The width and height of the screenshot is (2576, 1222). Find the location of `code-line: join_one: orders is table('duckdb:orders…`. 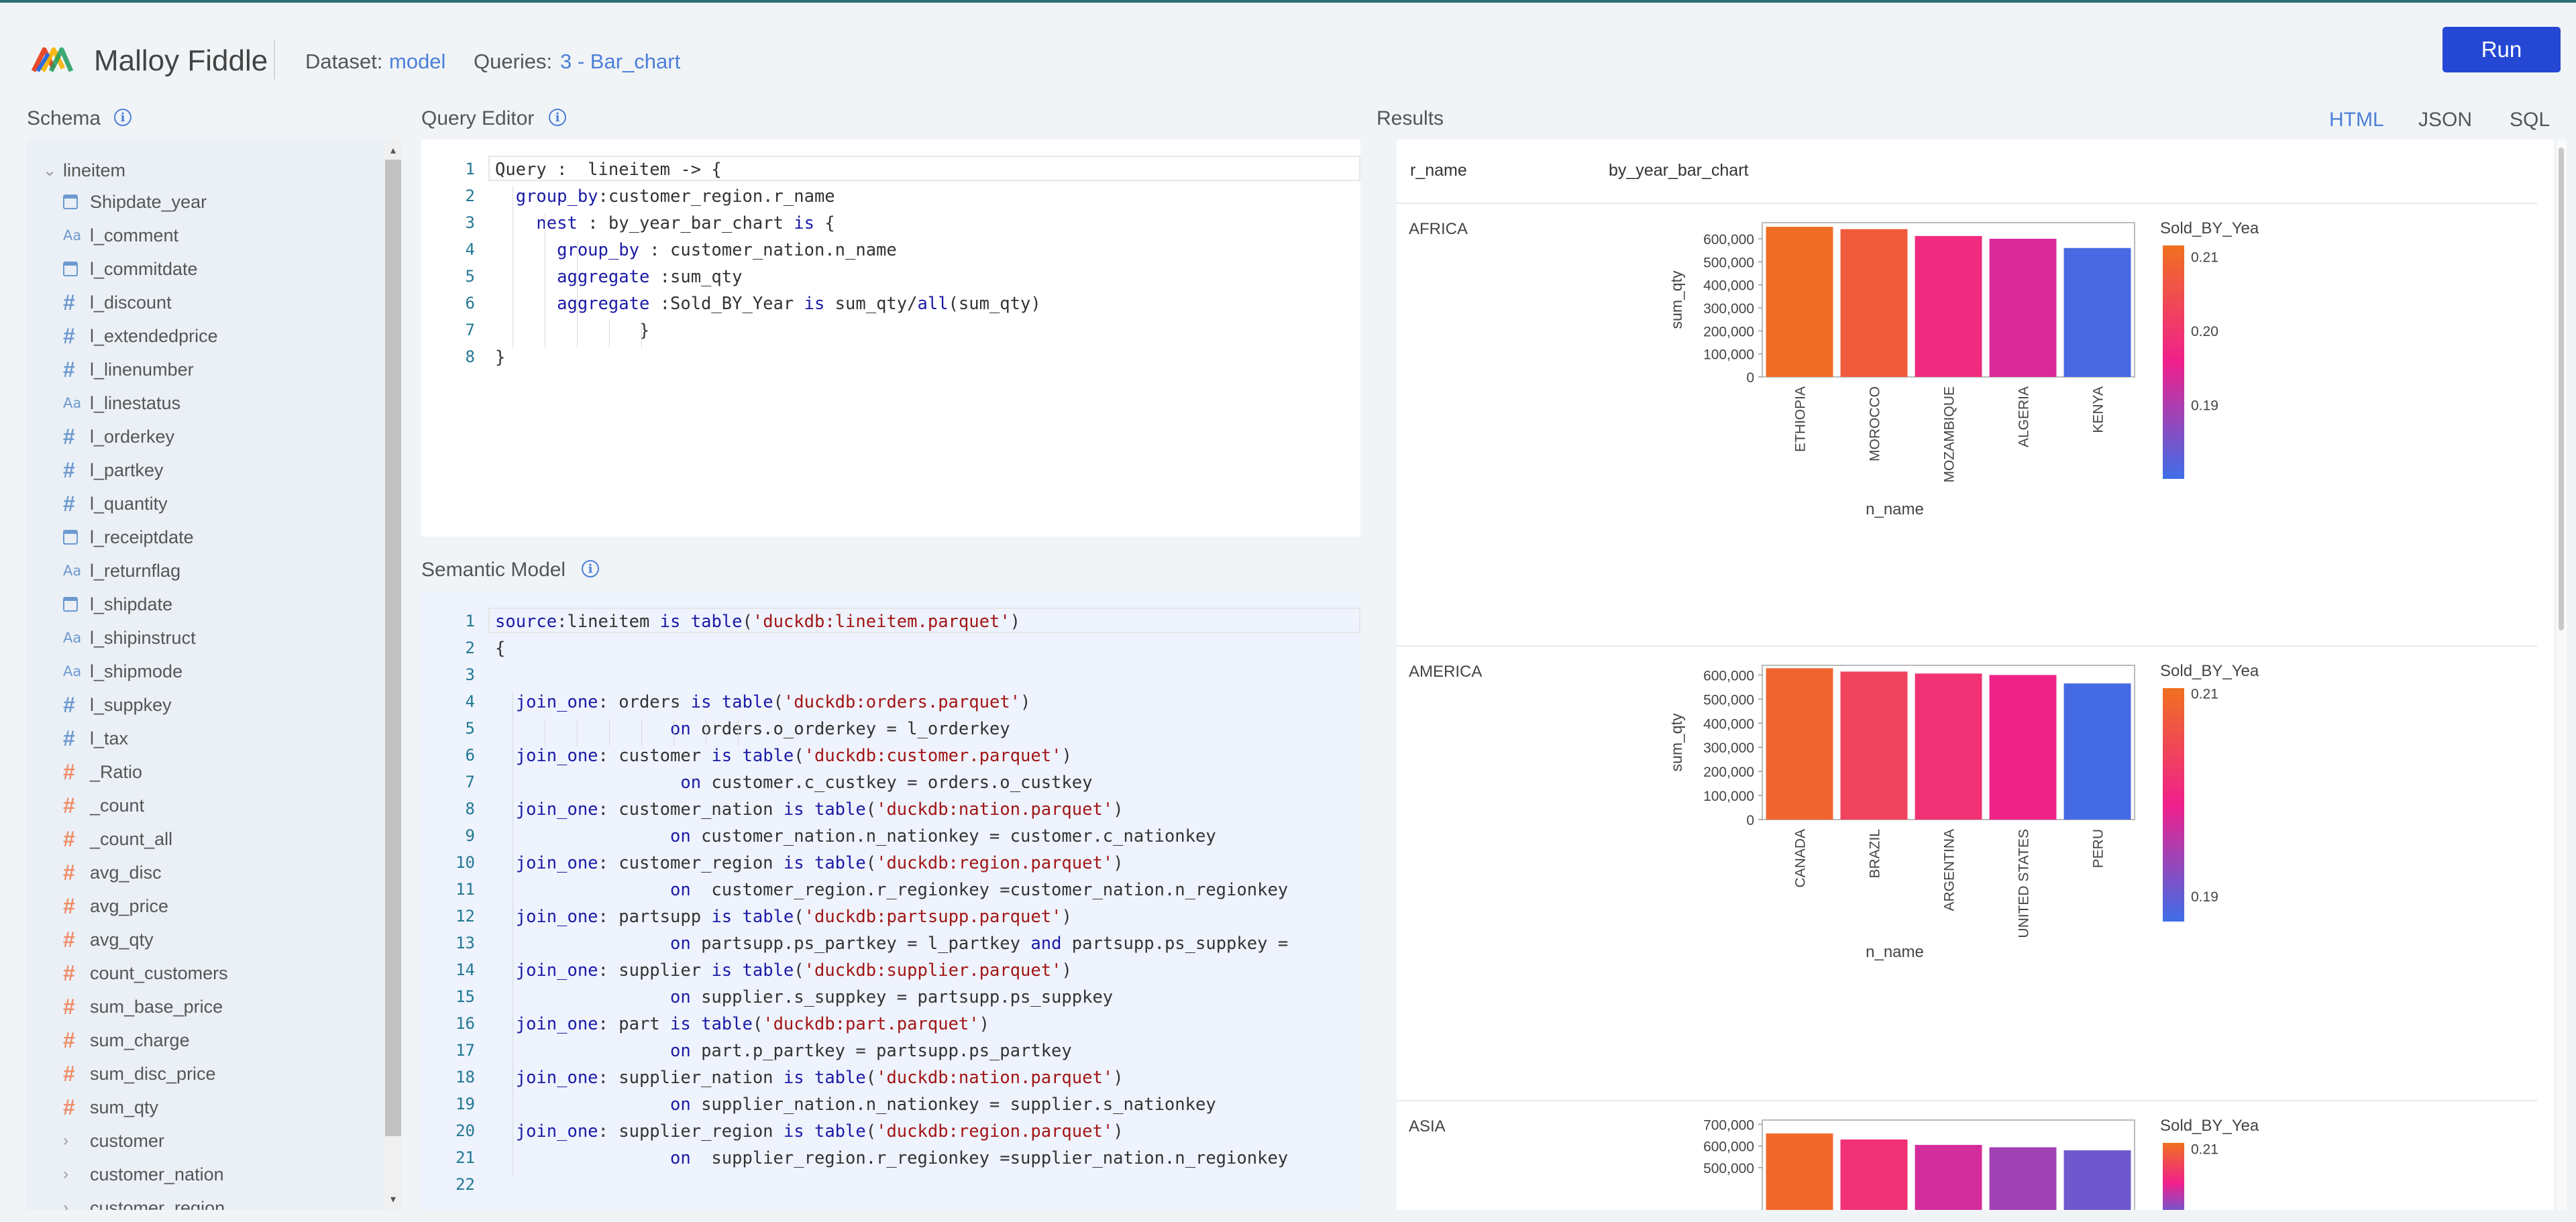

code-line: join_one: orders is table('duckdb:orders… is located at coordinates (763, 702).